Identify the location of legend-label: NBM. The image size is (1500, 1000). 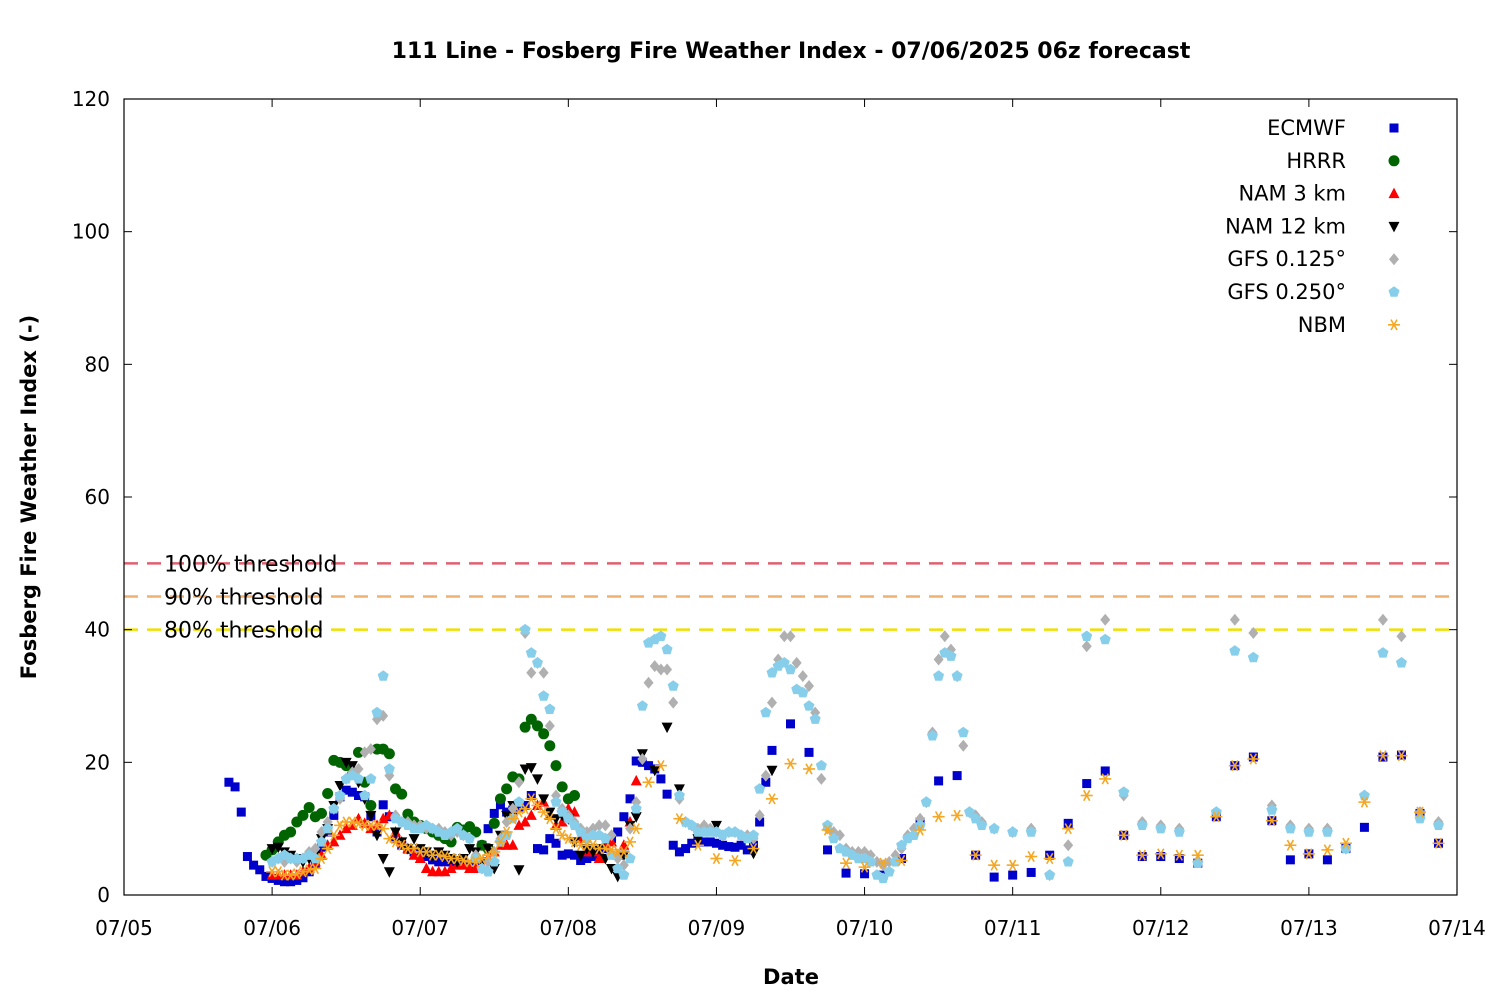
(1322, 325).